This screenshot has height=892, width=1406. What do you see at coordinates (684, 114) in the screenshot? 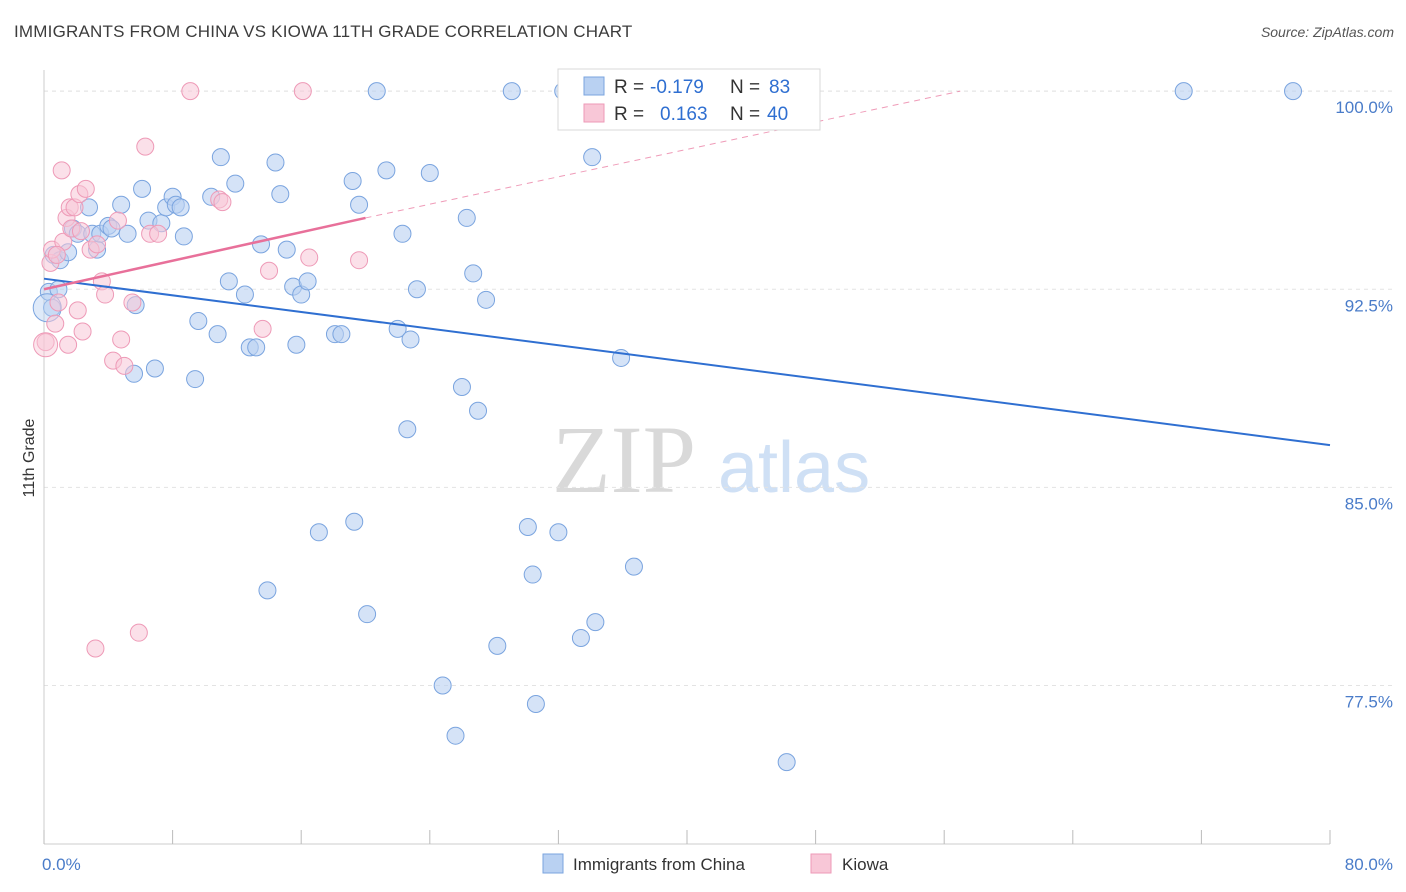
I see `legend-r-value-2: 0.163` at bounding box center [684, 114].